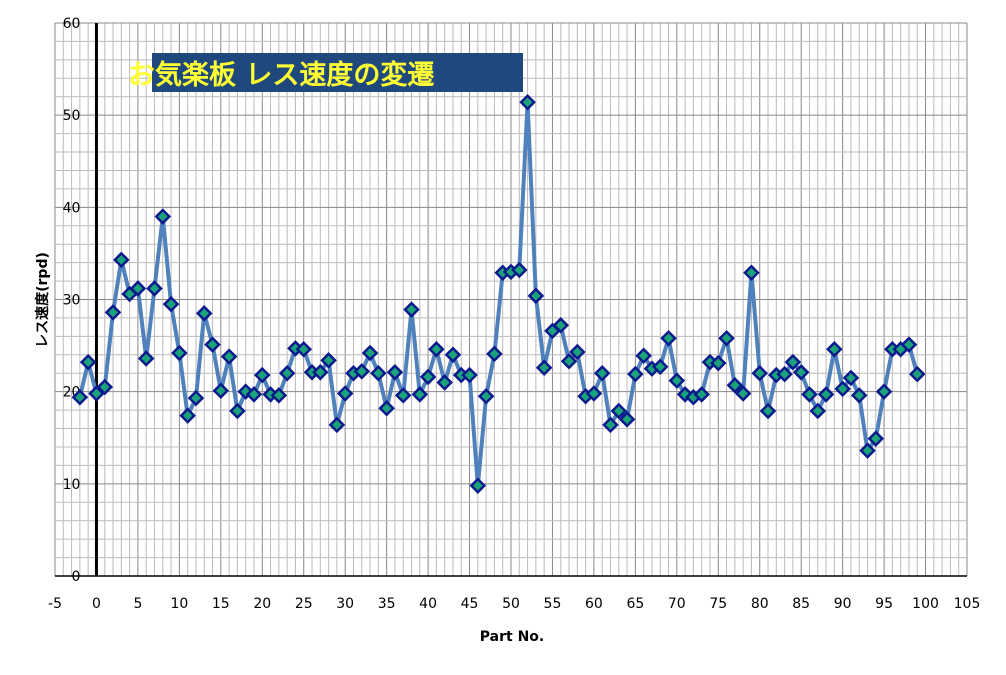 The image size is (1006, 675). What do you see at coordinates (635, 604) in the screenshot?
I see `x-tick-label: 65` at bounding box center [635, 604].